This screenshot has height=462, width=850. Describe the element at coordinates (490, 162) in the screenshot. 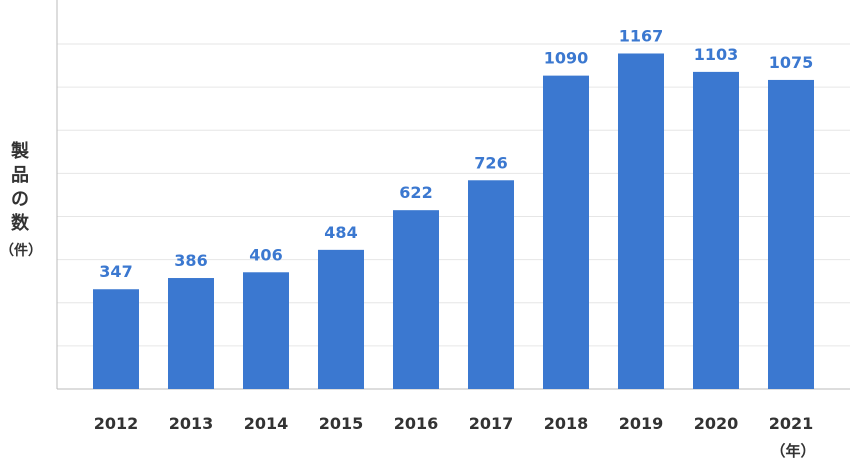

I see `data-label-2017: 726` at that location.